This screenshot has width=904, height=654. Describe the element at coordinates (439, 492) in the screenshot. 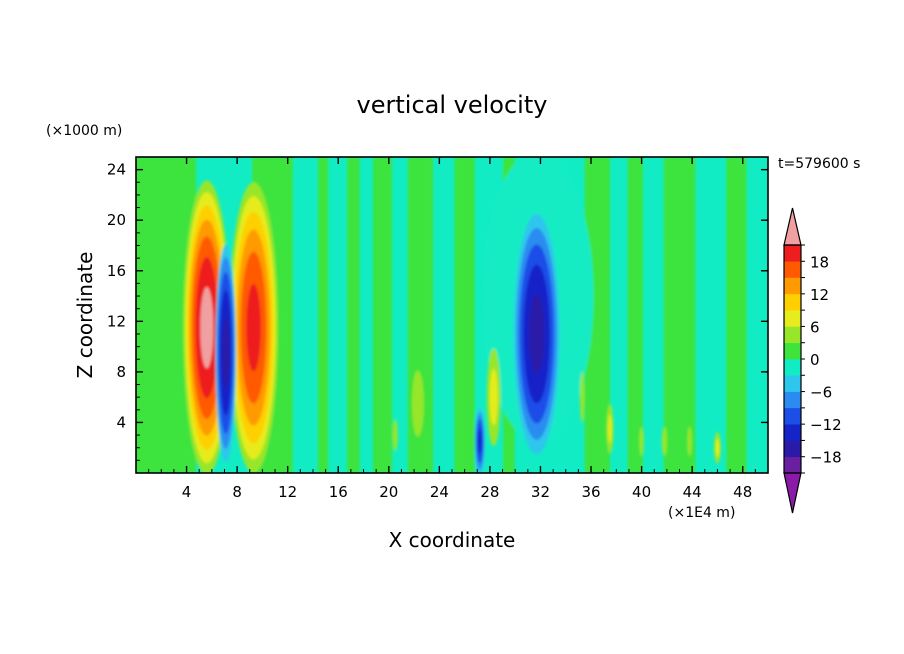

I see `x-tick-label: 24` at that location.